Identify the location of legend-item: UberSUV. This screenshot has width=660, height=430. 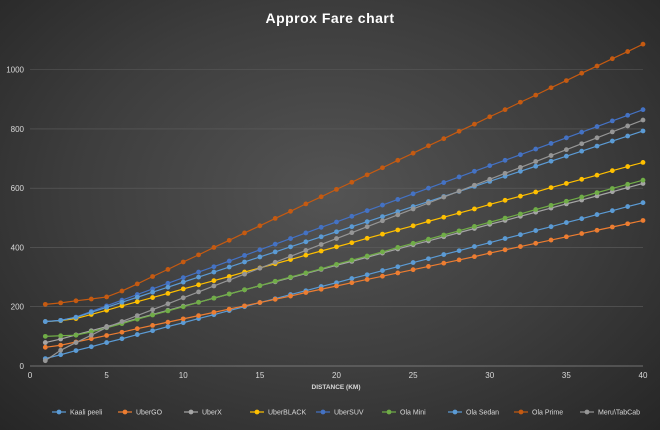
(340, 413).